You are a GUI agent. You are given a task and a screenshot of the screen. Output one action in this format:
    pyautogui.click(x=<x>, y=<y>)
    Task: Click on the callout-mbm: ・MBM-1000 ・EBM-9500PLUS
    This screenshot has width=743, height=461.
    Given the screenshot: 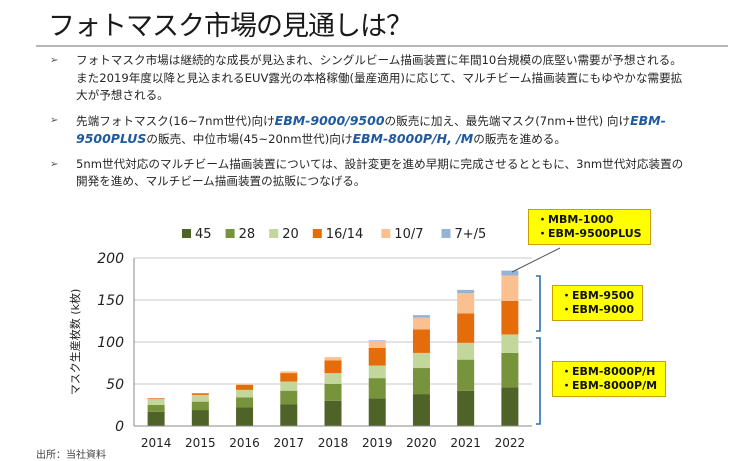 What is the action you would take?
    pyautogui.click(x=589, y=227)
    